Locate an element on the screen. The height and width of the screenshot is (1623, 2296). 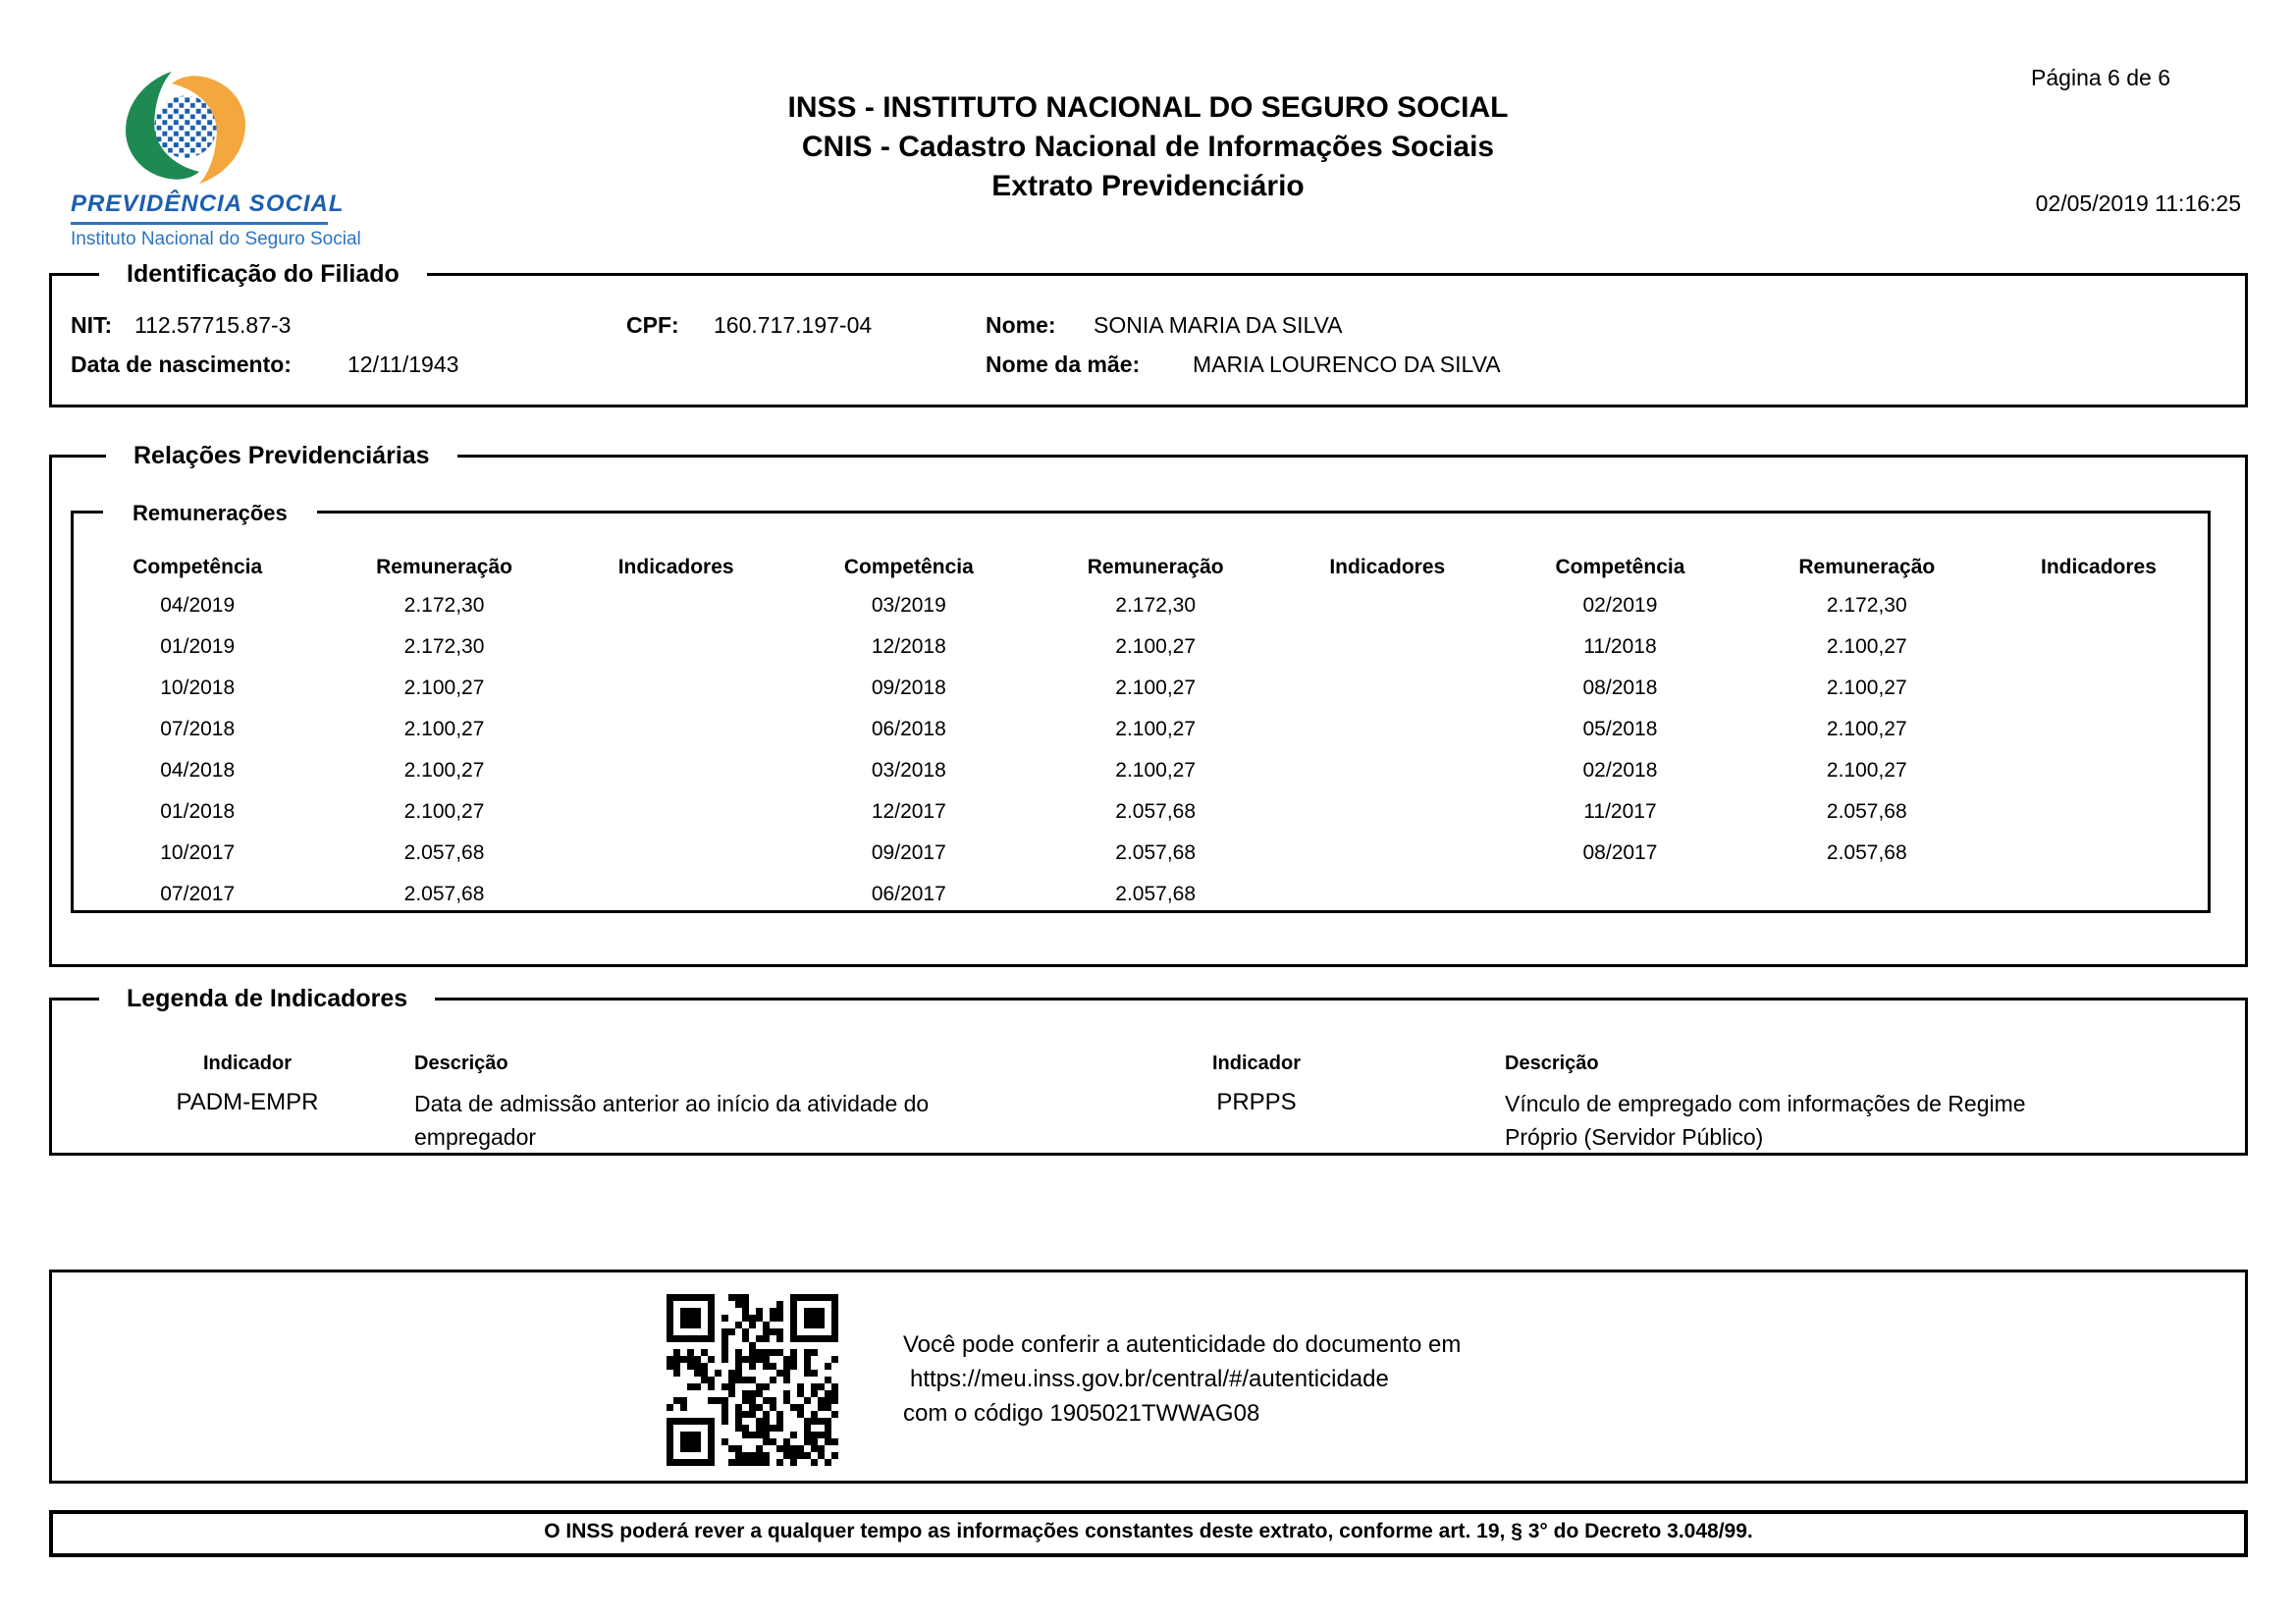
remuneracao-cell: 10/2017 is located at coordinates (198, 852).